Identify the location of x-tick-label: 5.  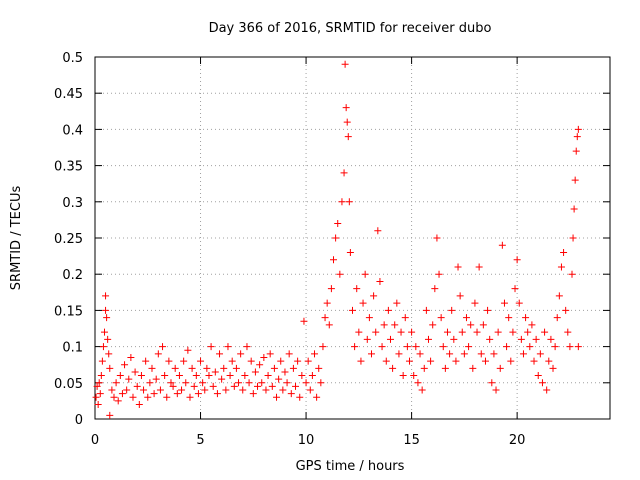
(200, 440).